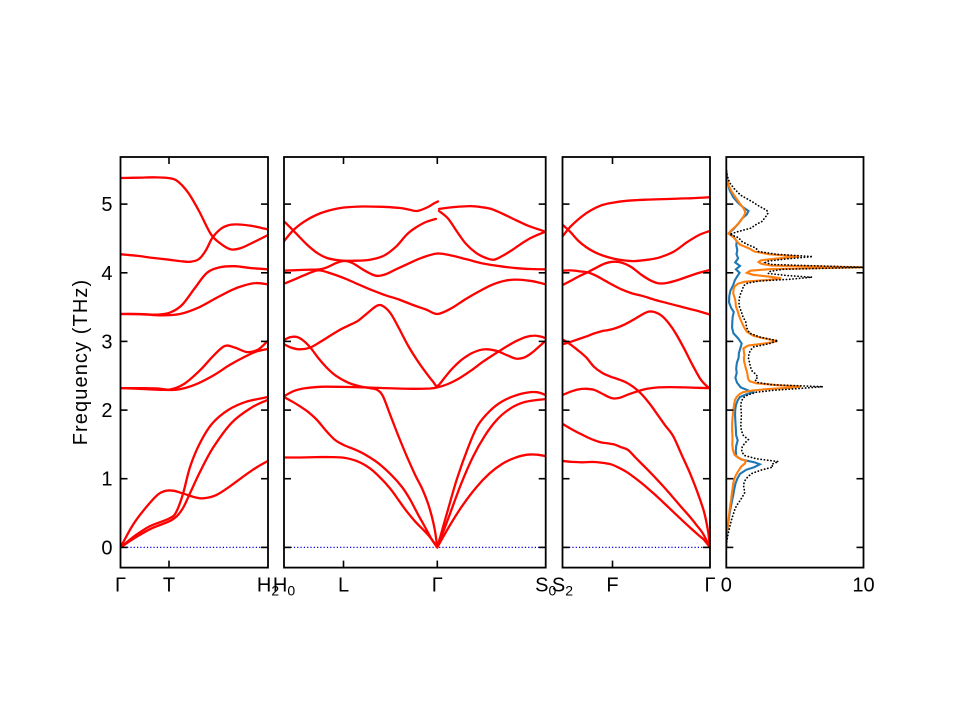 The image size is (960, 720). Describe the element at coordinates (106, 480) in the screenshot. I see `svg-text: 1` at that location.